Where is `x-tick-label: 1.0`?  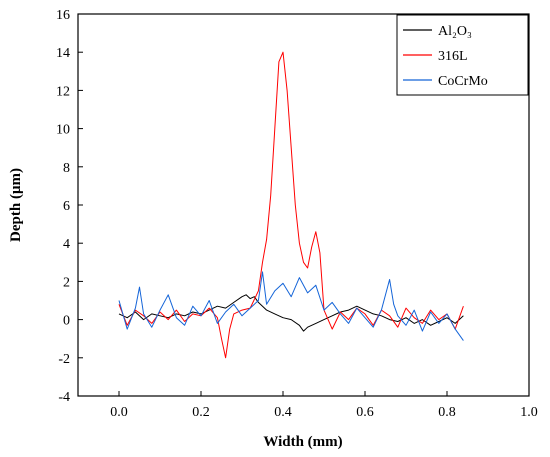
x-tick-label: 1.0 is located at coordinates (529, 412).